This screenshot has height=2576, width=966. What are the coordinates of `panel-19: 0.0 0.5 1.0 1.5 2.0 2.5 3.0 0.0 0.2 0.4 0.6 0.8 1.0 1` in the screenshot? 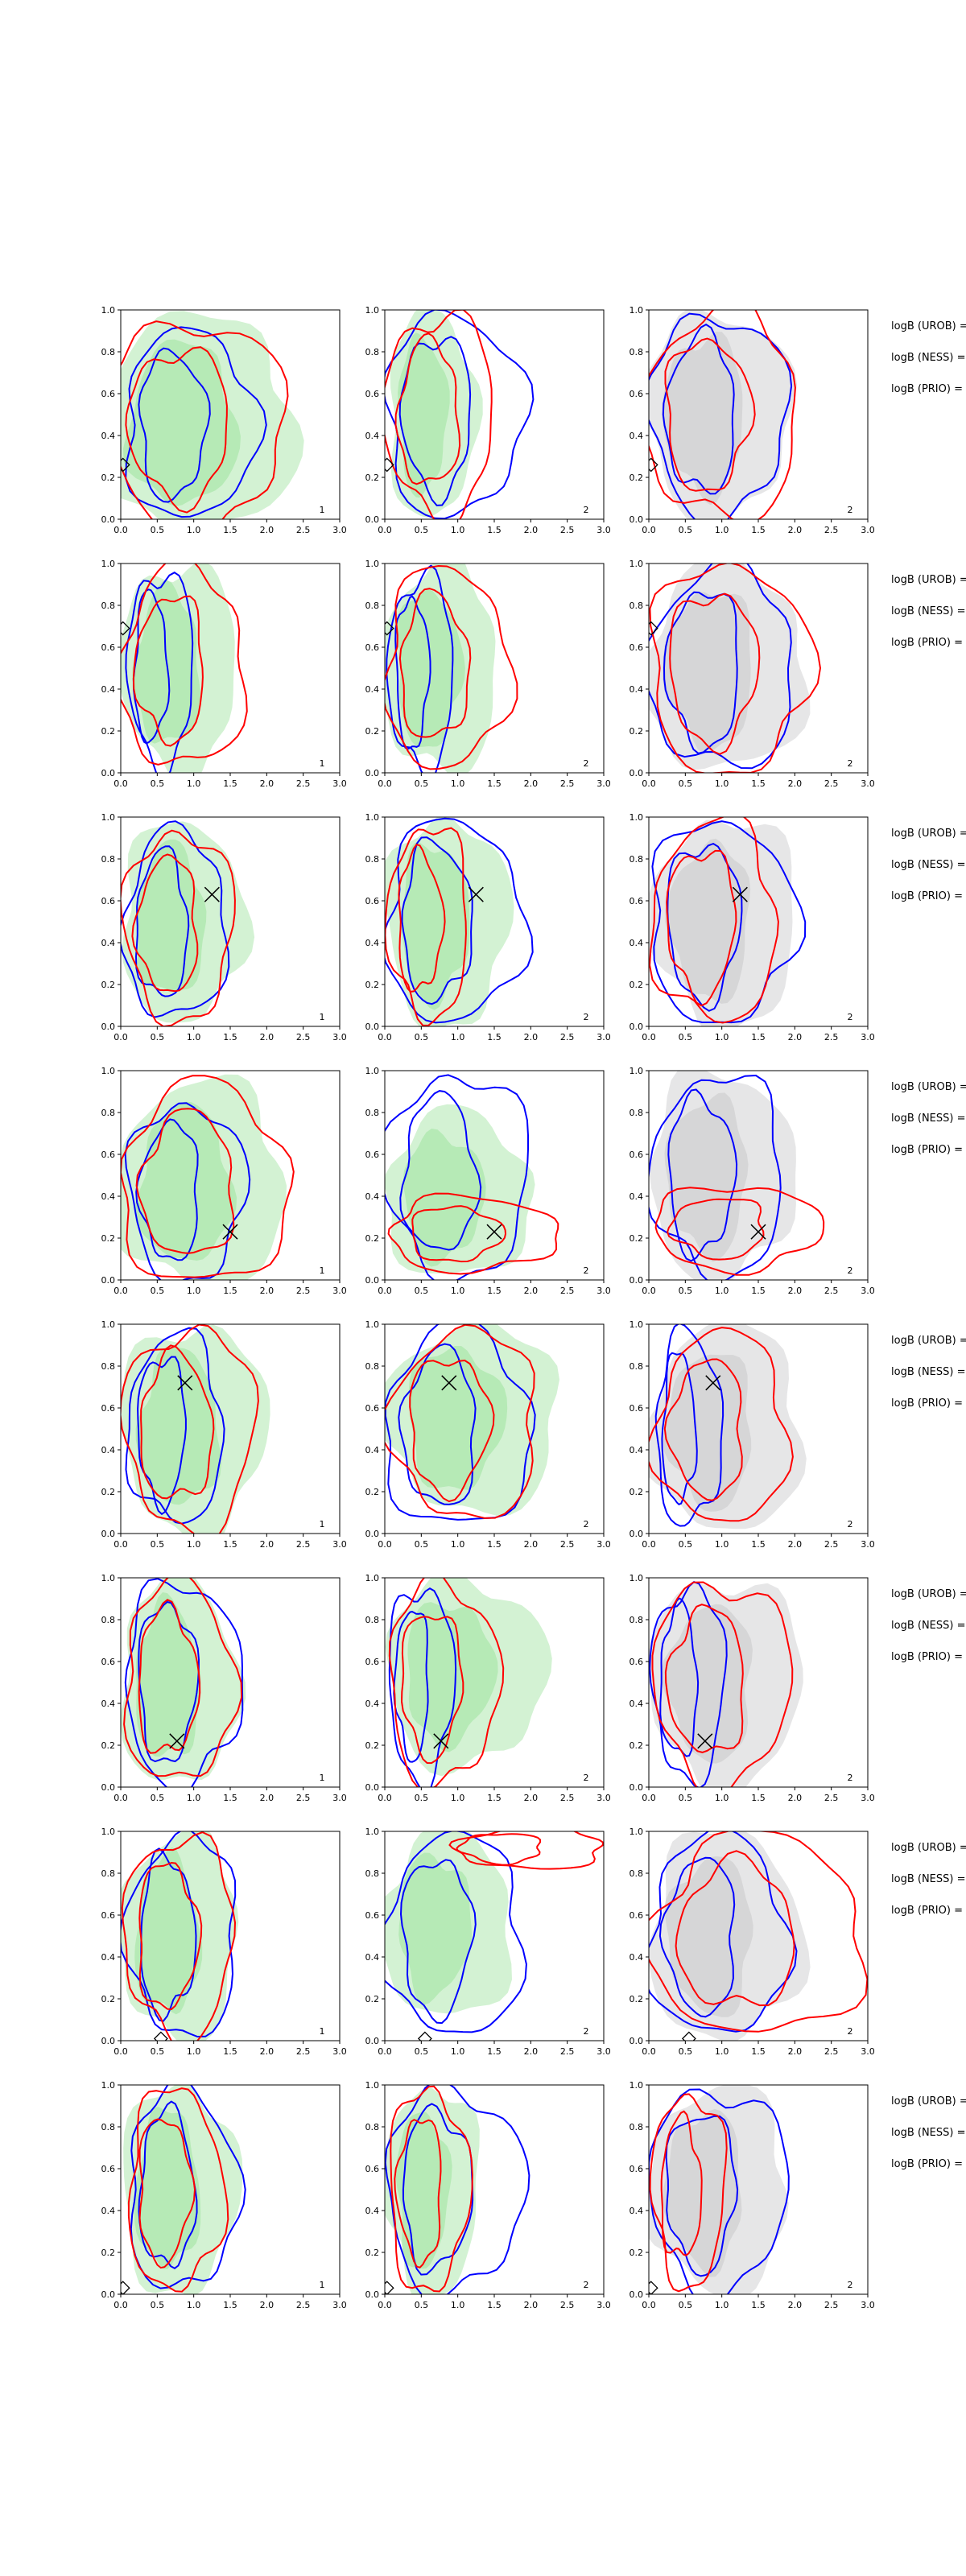 It's located at (224, 1942).